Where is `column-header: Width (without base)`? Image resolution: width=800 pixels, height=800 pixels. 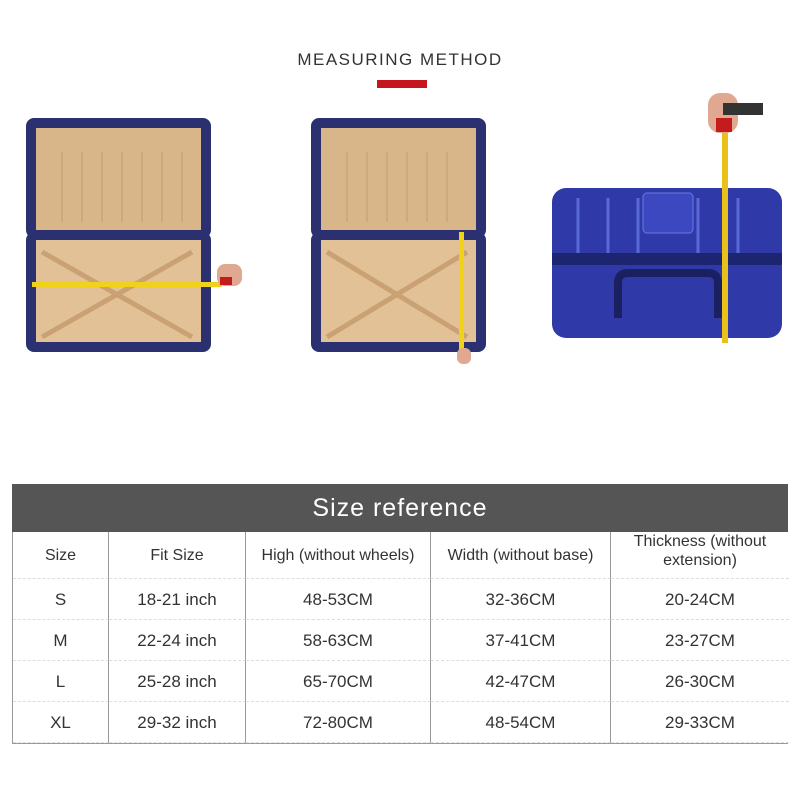
column-header: Width (without base) is located at coordinates (521, 555).